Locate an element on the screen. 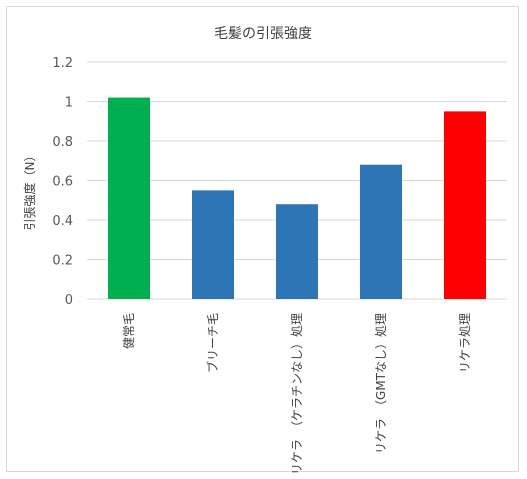  y-axis-ticks: 0 0.2 0.4 0.6 0.8 1 1.2 is located at coordinates (62, 182).